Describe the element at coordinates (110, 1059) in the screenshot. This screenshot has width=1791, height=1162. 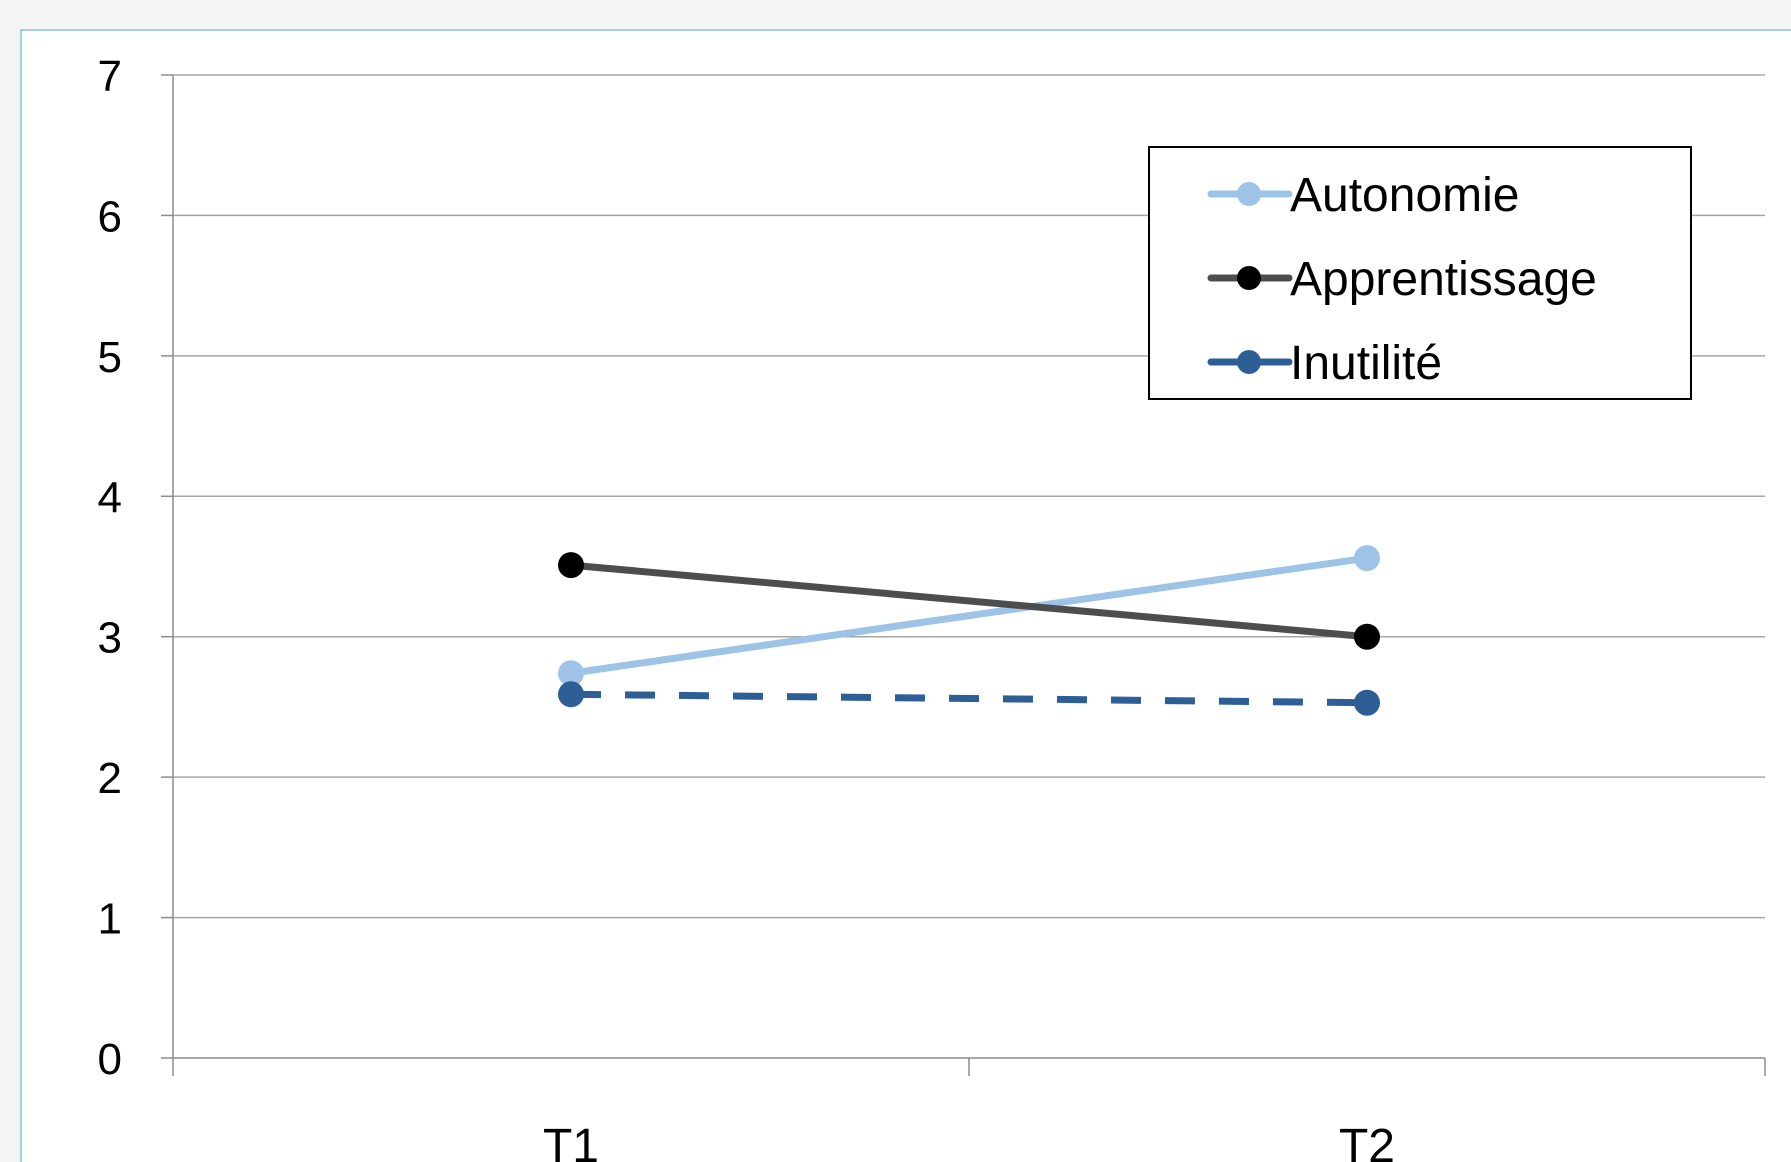
I see `y-tick-label: 0` at that location.